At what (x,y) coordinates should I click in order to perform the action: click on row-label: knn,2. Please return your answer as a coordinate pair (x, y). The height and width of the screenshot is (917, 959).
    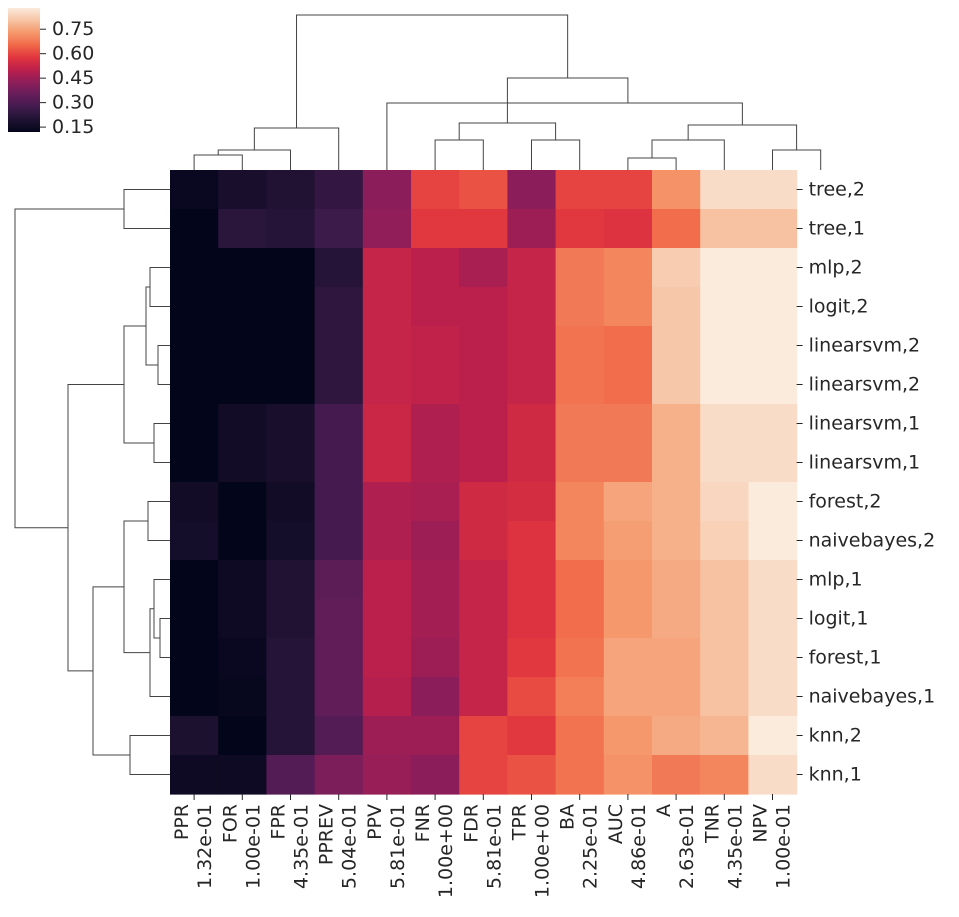
    Looking at the image, I should click on (835, 736).